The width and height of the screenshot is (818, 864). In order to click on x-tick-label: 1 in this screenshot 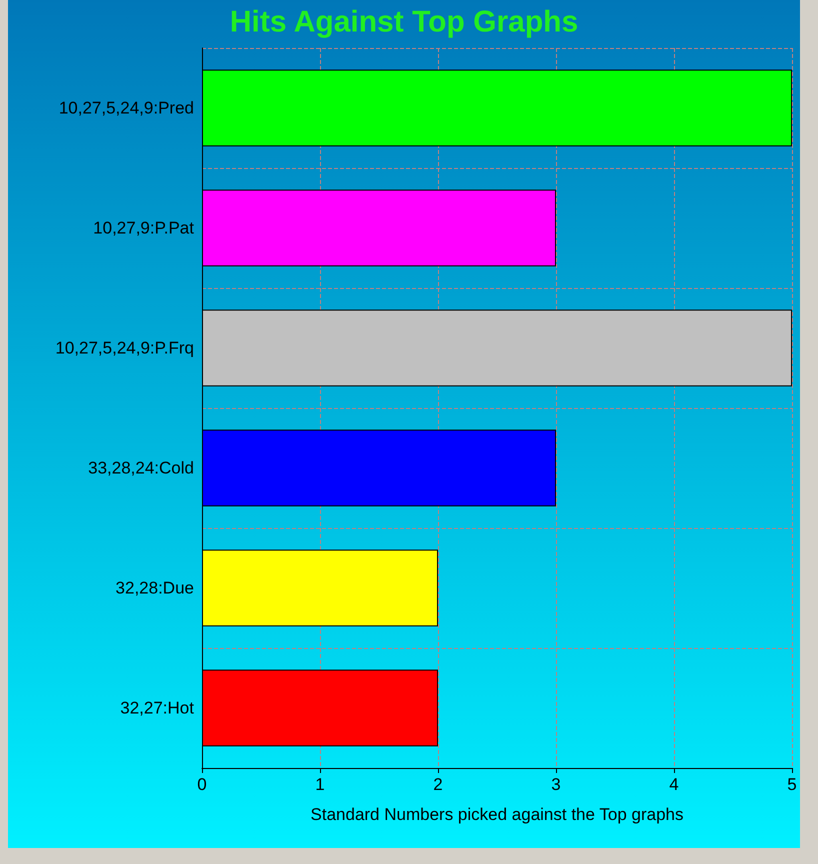, I will do `click(320, 784)`.